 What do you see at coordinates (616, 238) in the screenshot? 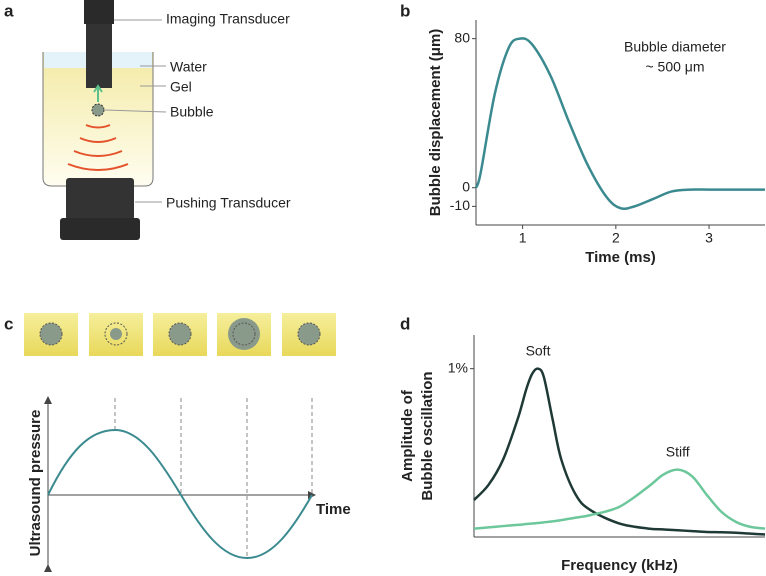
I see `x-tick-label: 2` at bounding box center [616, 238].